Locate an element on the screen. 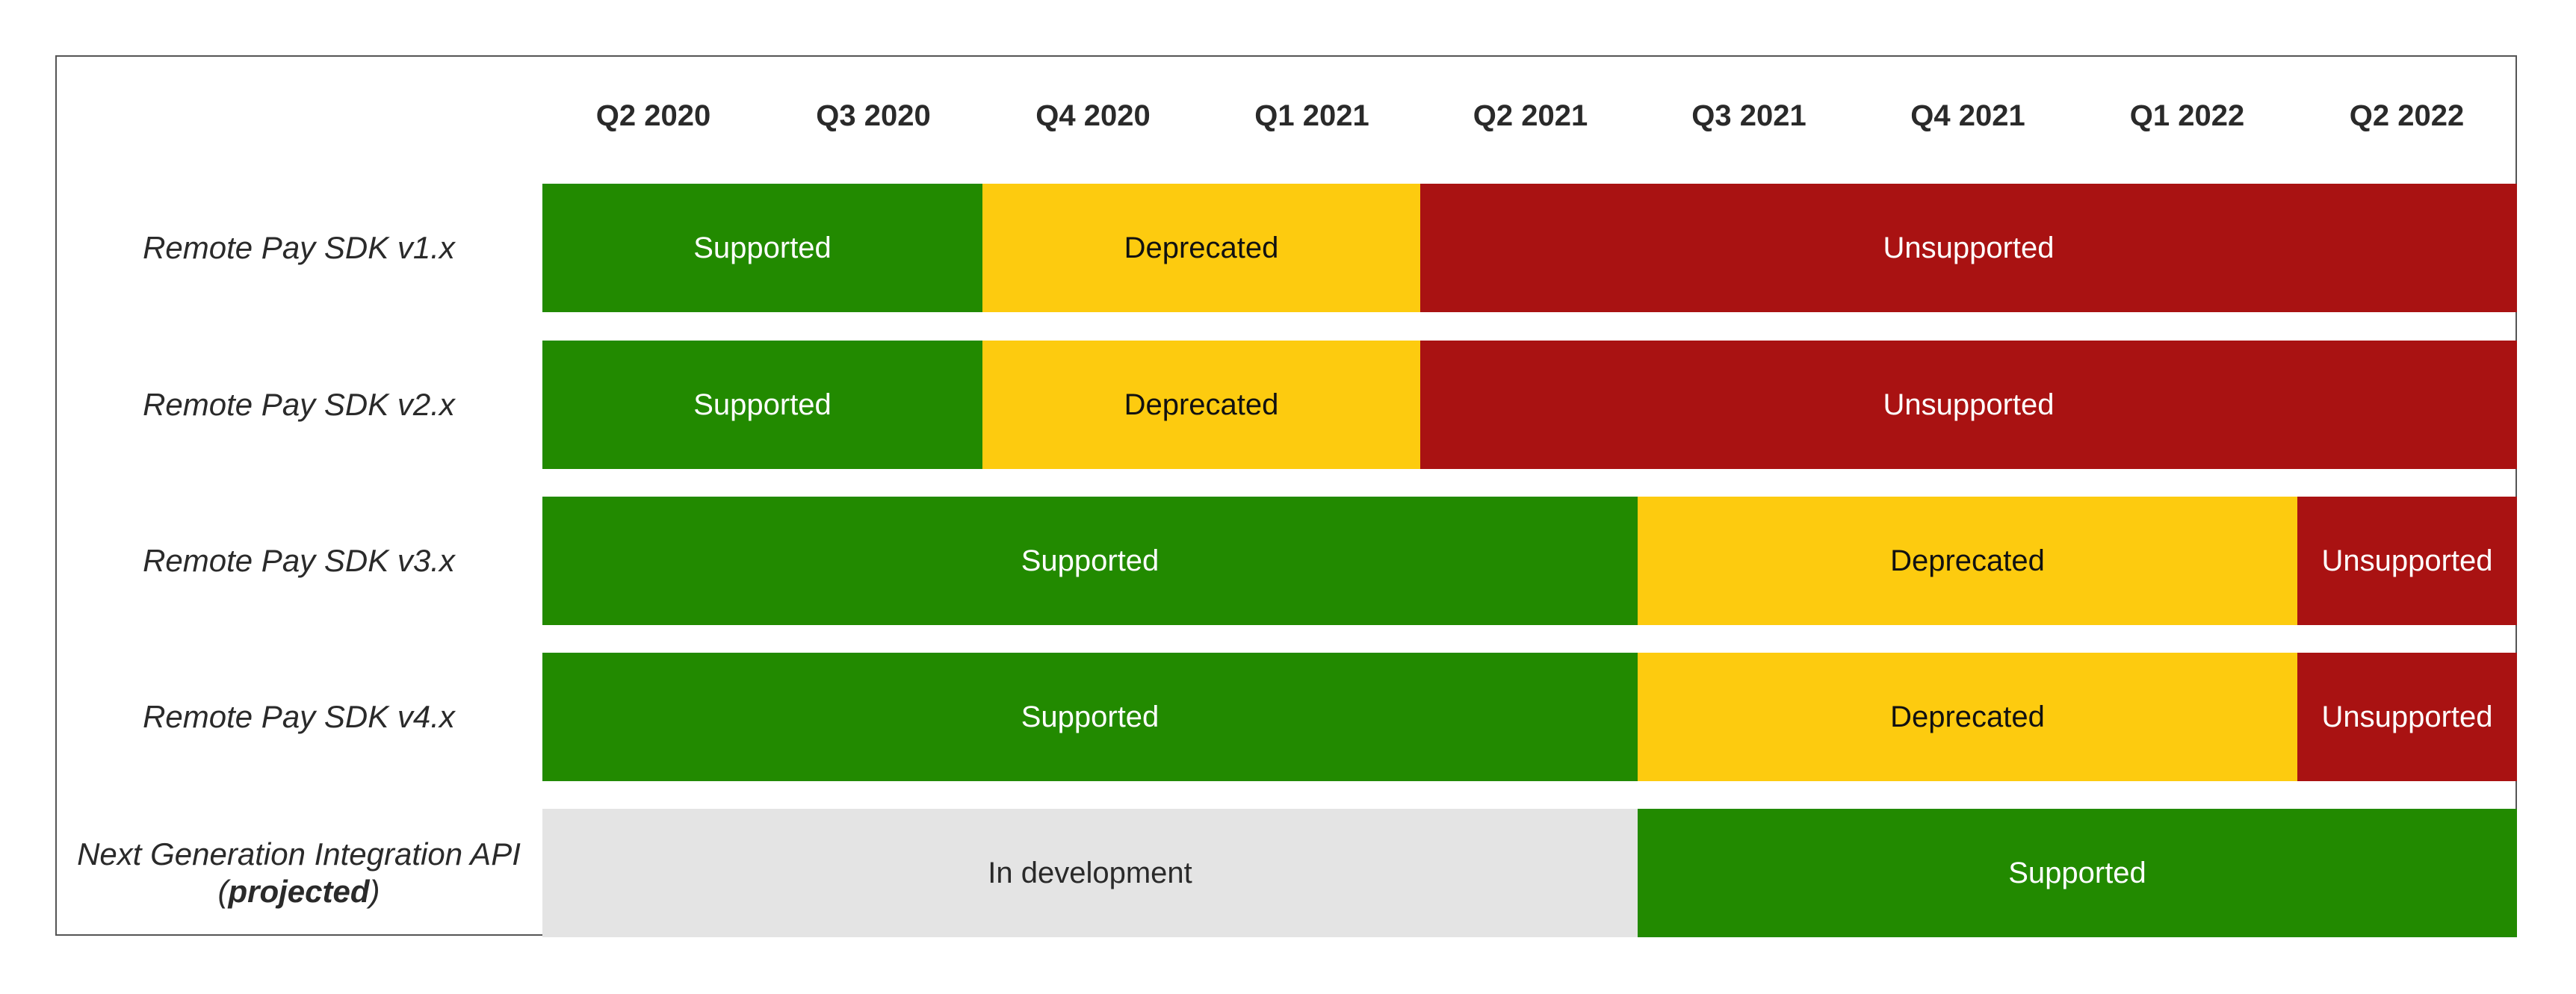 This screenshot has width=2576, height=994. row-label-sdk-v2: Remote Pay SDK v2.x is located at coordinates (299, 405).